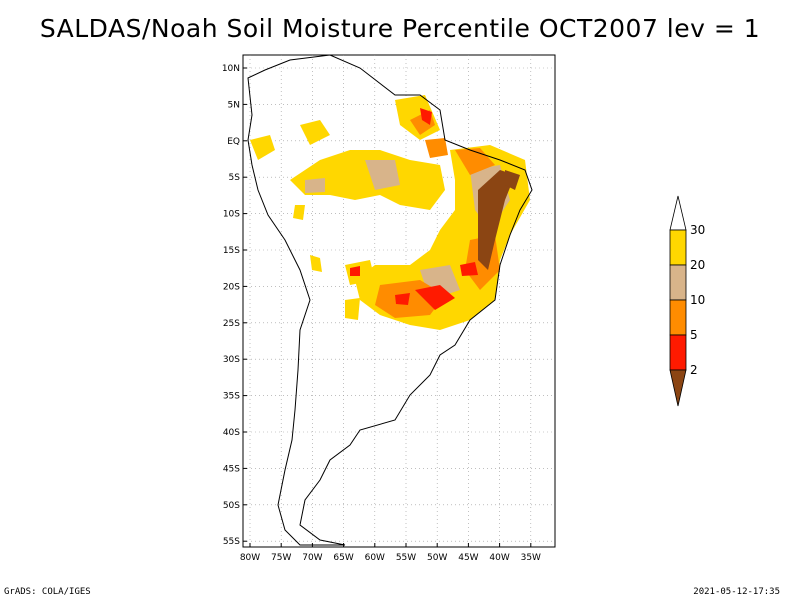 This screenshot has width=800, height=600. What do you see at coordinates (312, 558) in the screenshot?
I see `lon-tick-label: 70W` at bounding box center [312, 558].